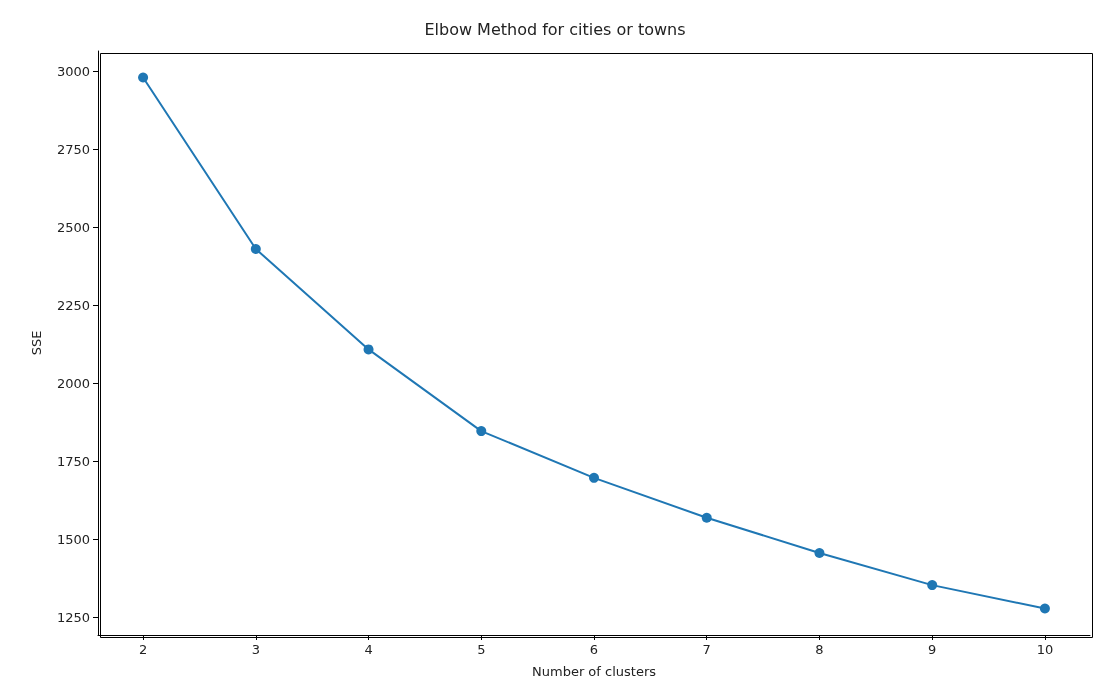 This screenshot has height=695, width=1110. Describe the element at coordinates (819, 649) in the screenshot. I see `x-tick-label: 8` at that location.